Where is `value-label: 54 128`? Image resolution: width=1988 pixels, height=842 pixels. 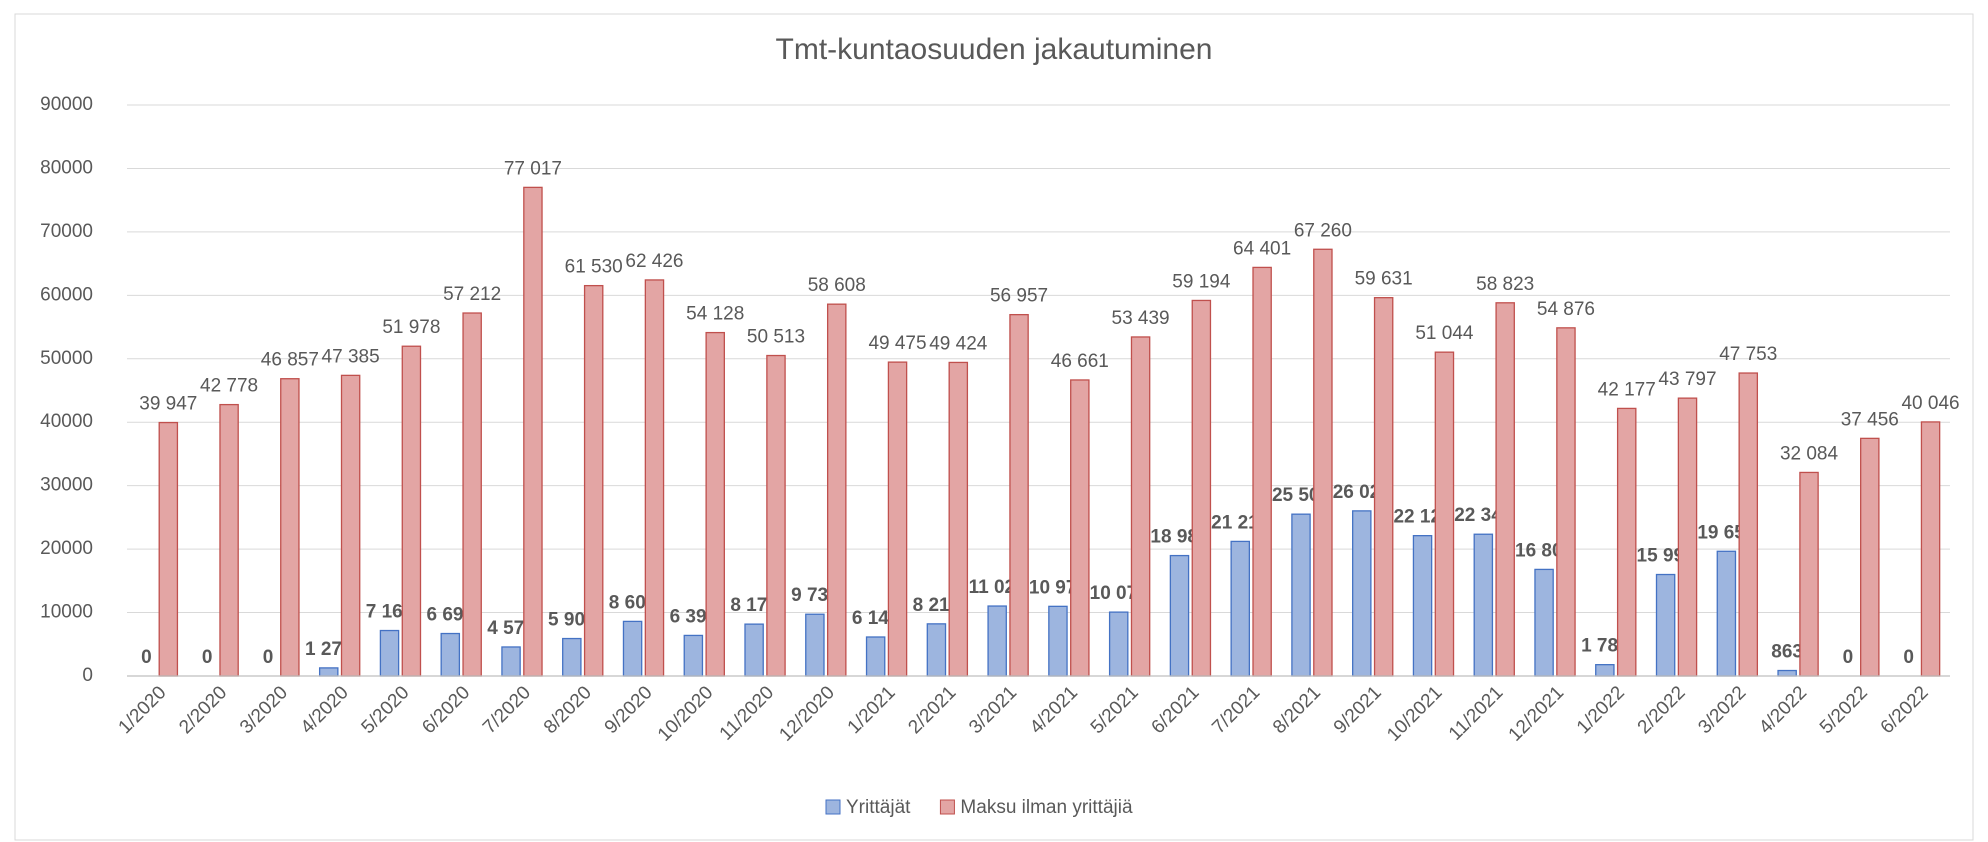 value-label: 54 128 is located at coordinates (715, 314).